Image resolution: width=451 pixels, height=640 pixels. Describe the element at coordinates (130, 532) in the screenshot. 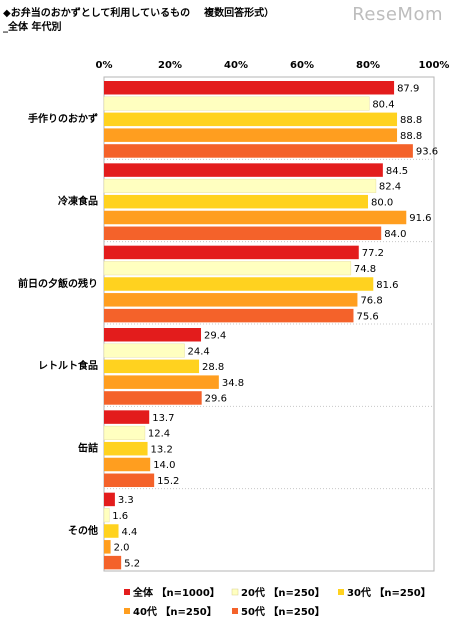

I see `value-label: 4.4` at that location.